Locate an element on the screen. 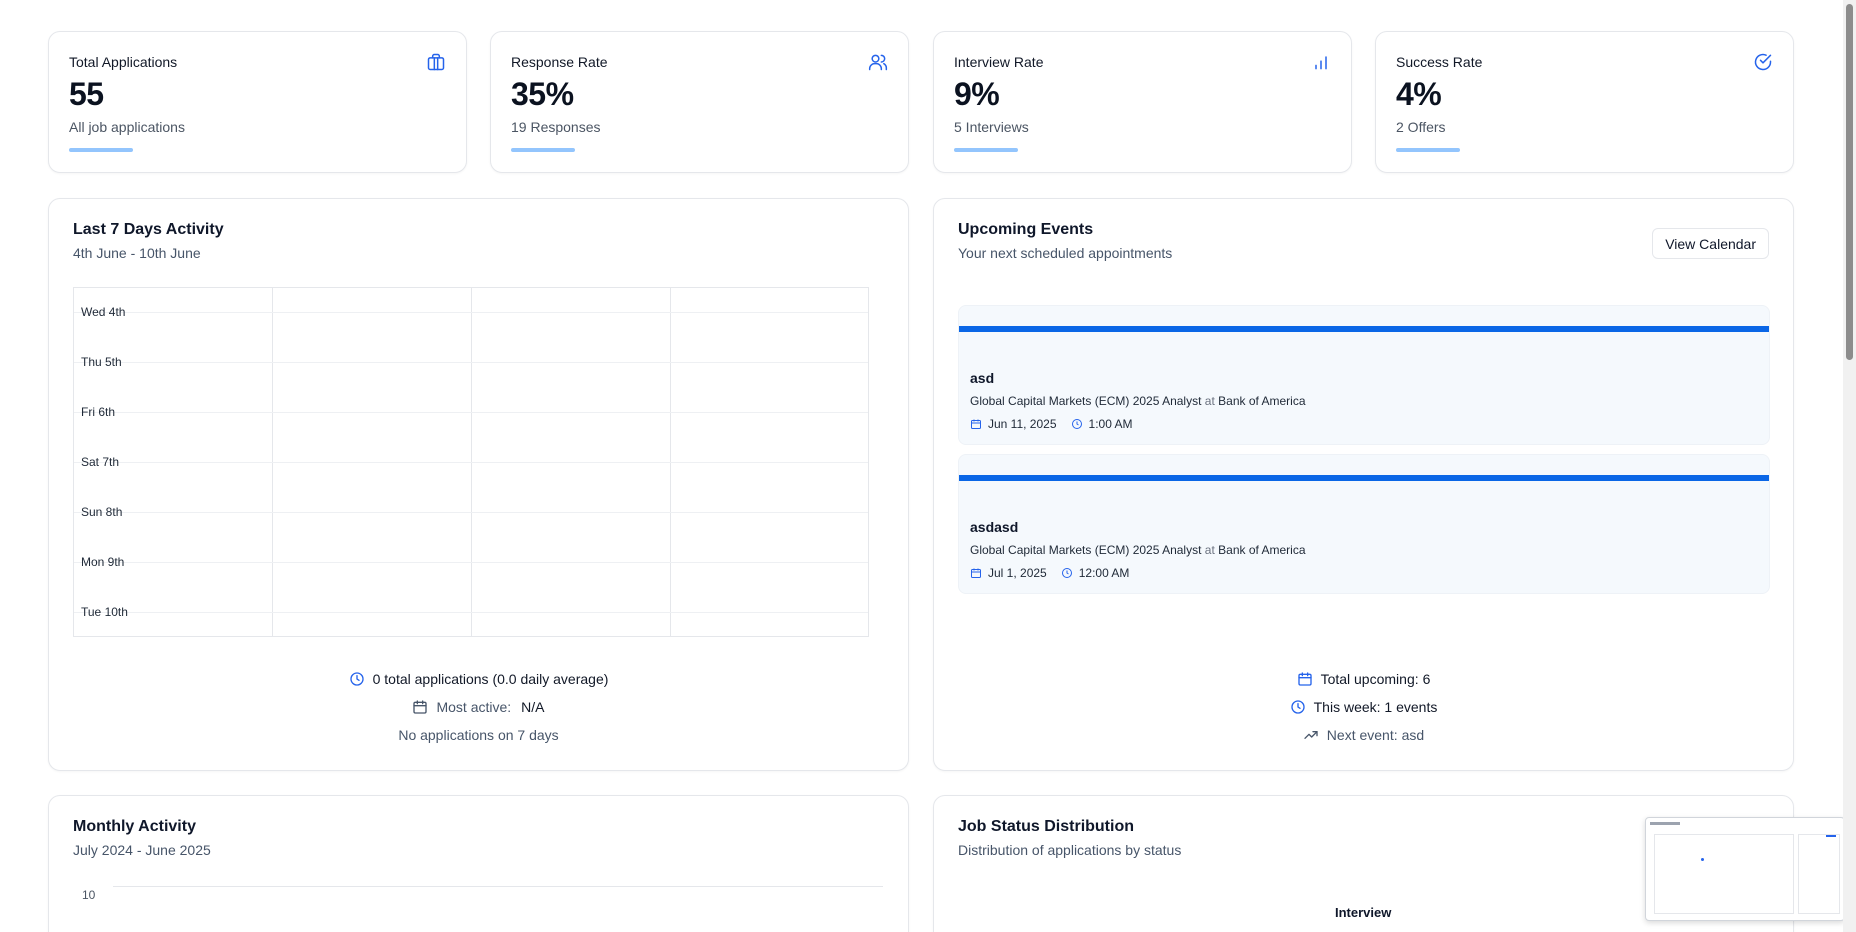 This screenshot has height=932, width=1856. check-circle-icon is located at coordinates (1763, 62).